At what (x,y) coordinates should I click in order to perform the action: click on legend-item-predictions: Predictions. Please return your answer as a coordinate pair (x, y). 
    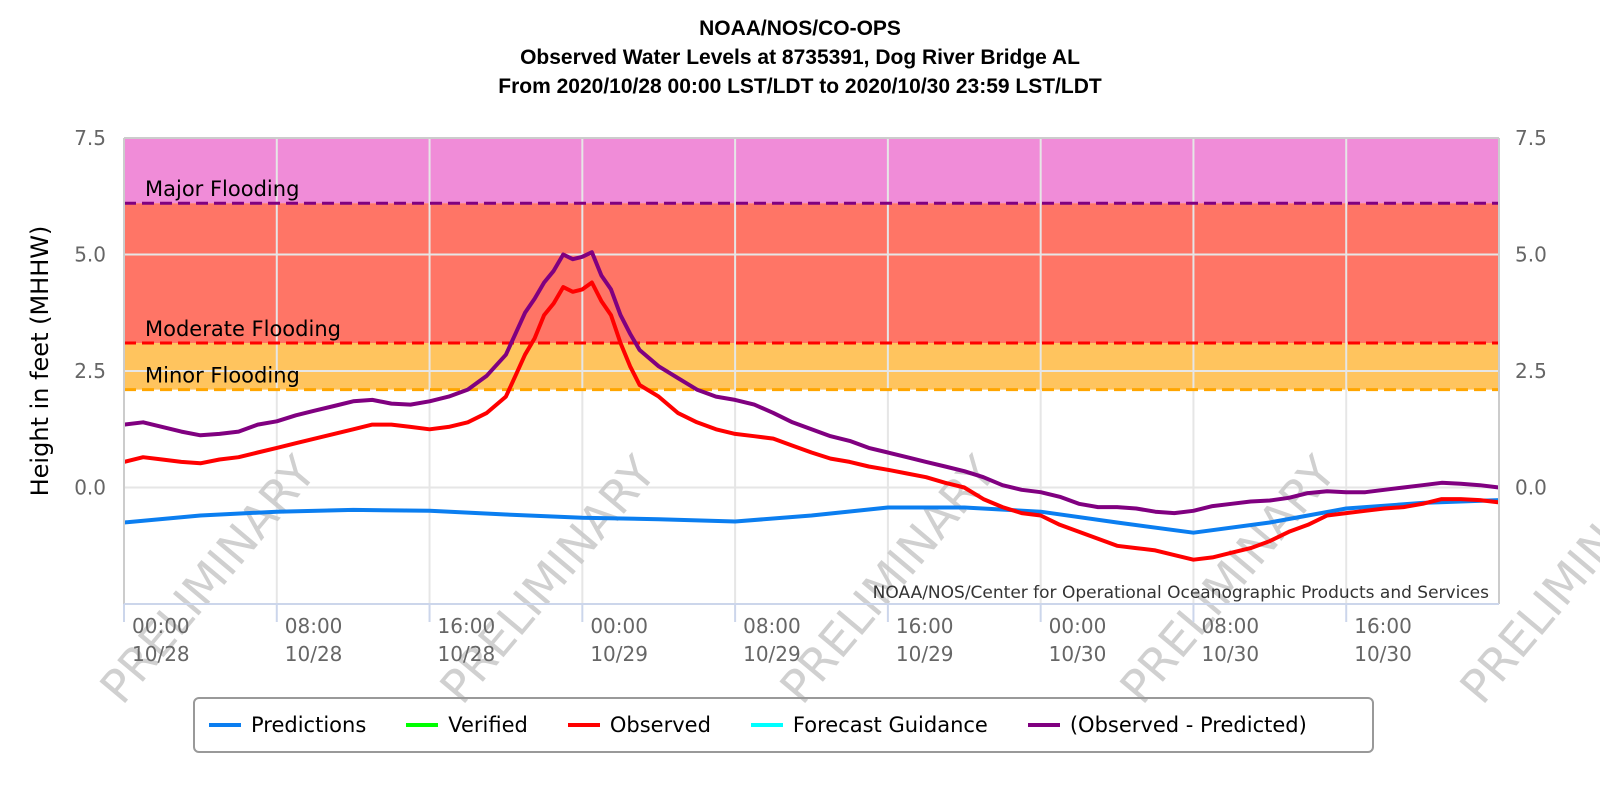
    Looking at the image, I should click on (287, 725).